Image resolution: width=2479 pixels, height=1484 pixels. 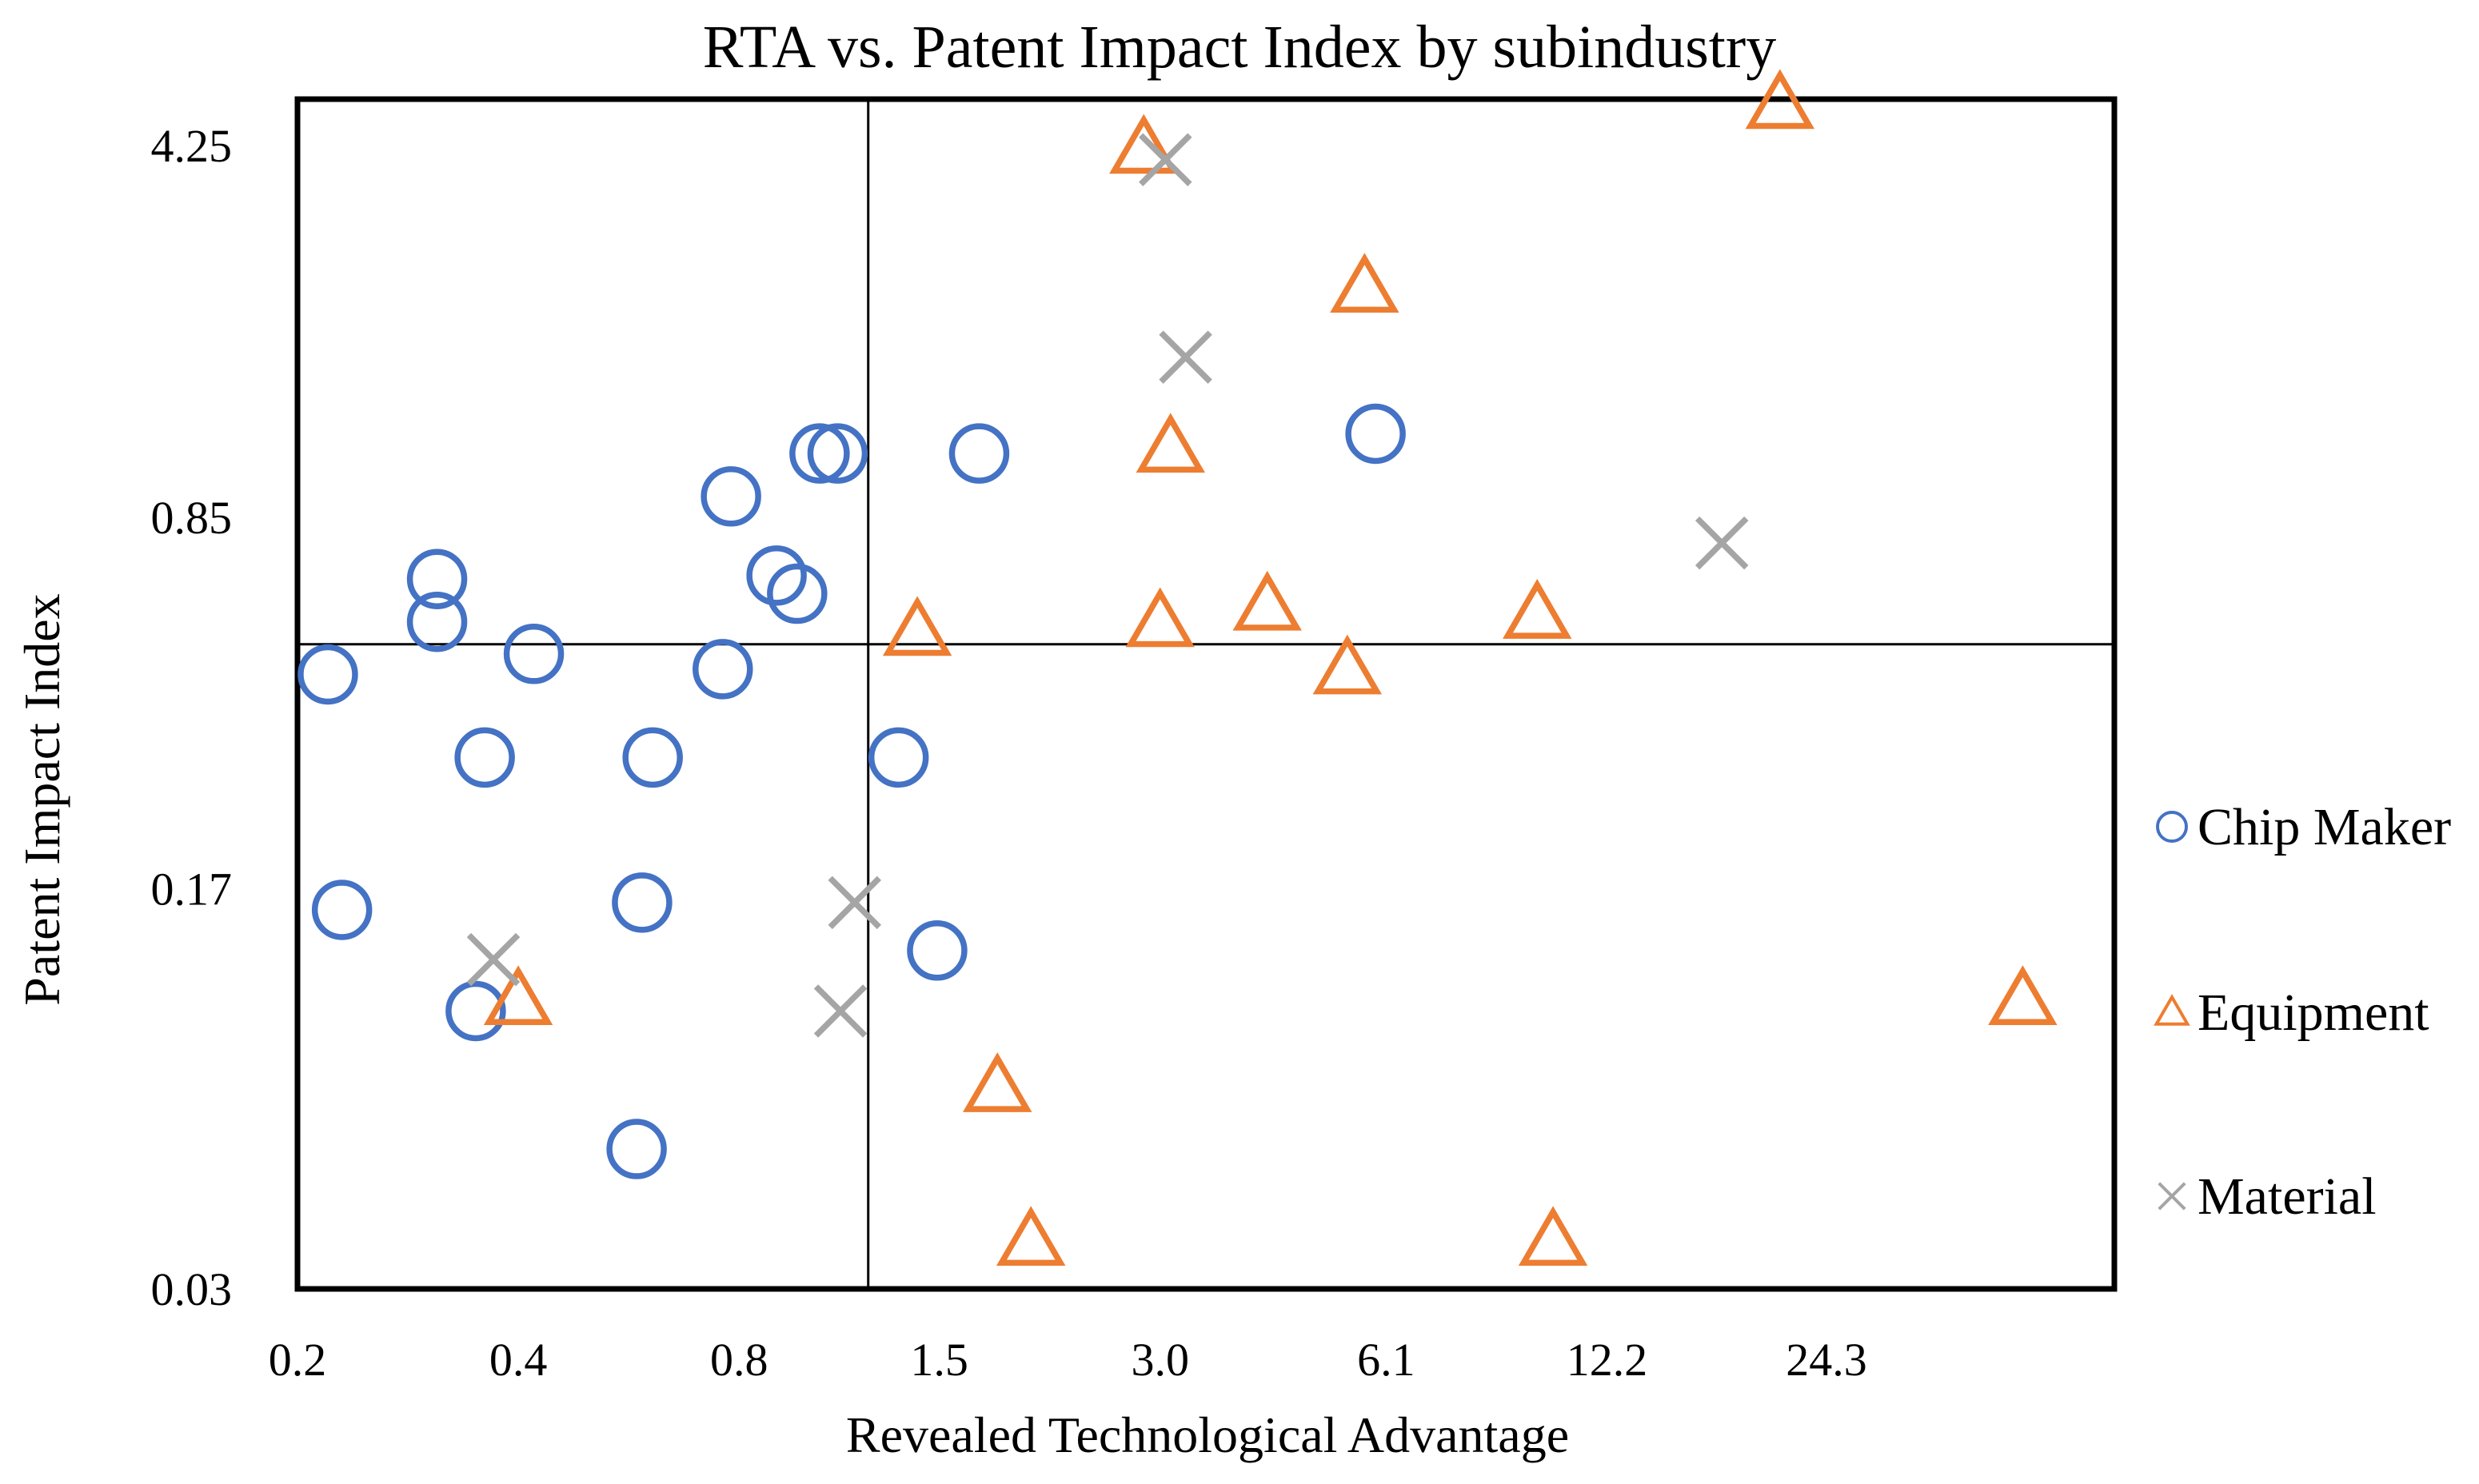 What do you see at coordinates (939, 1360) in the screenshot?
I see `x-tick-label: 1.5` at bounding box center [939, 1360].